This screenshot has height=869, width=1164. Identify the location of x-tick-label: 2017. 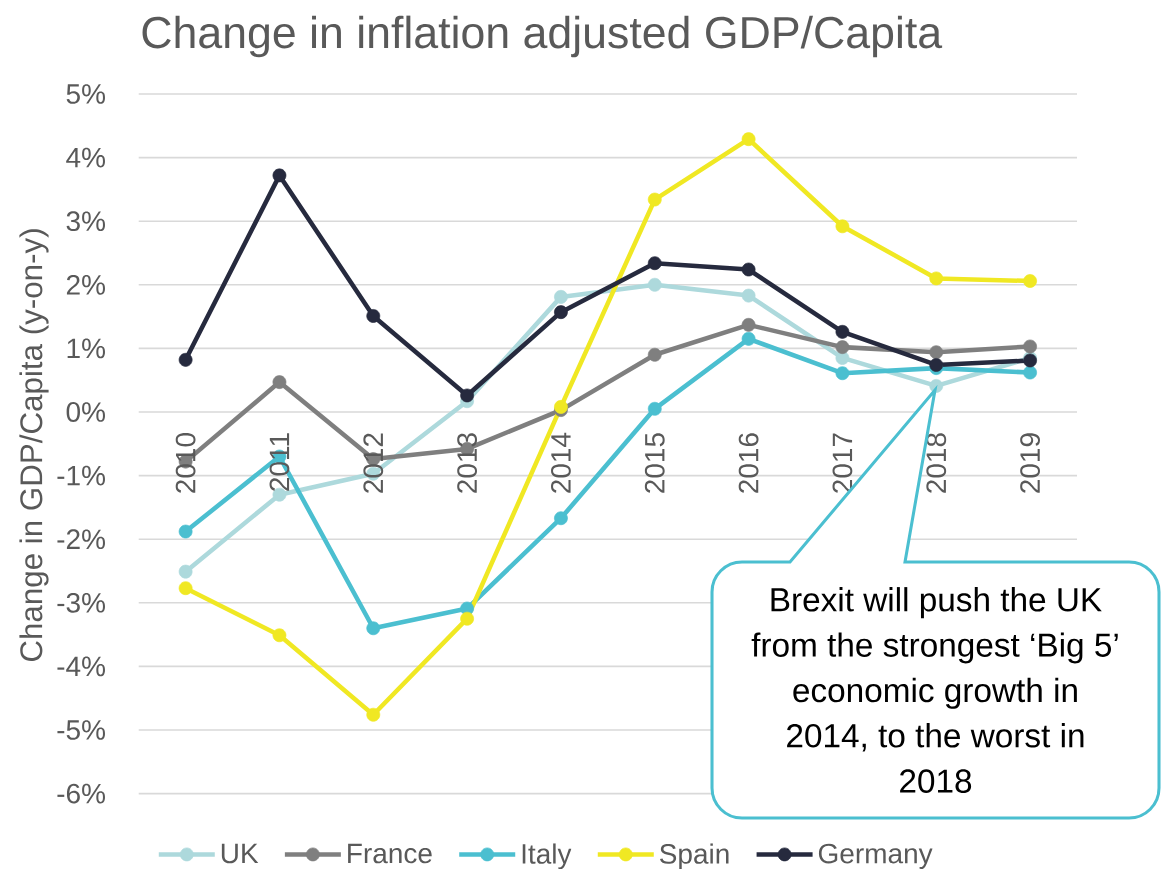
(842, 463).